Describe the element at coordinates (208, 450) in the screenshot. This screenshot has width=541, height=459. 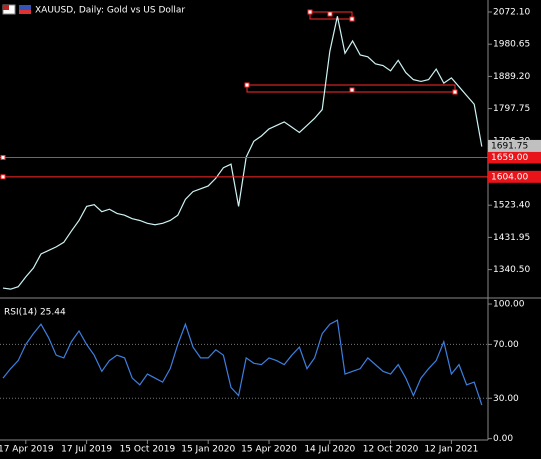
I see `x-tick-label: 15 Jan 2020` at that location.